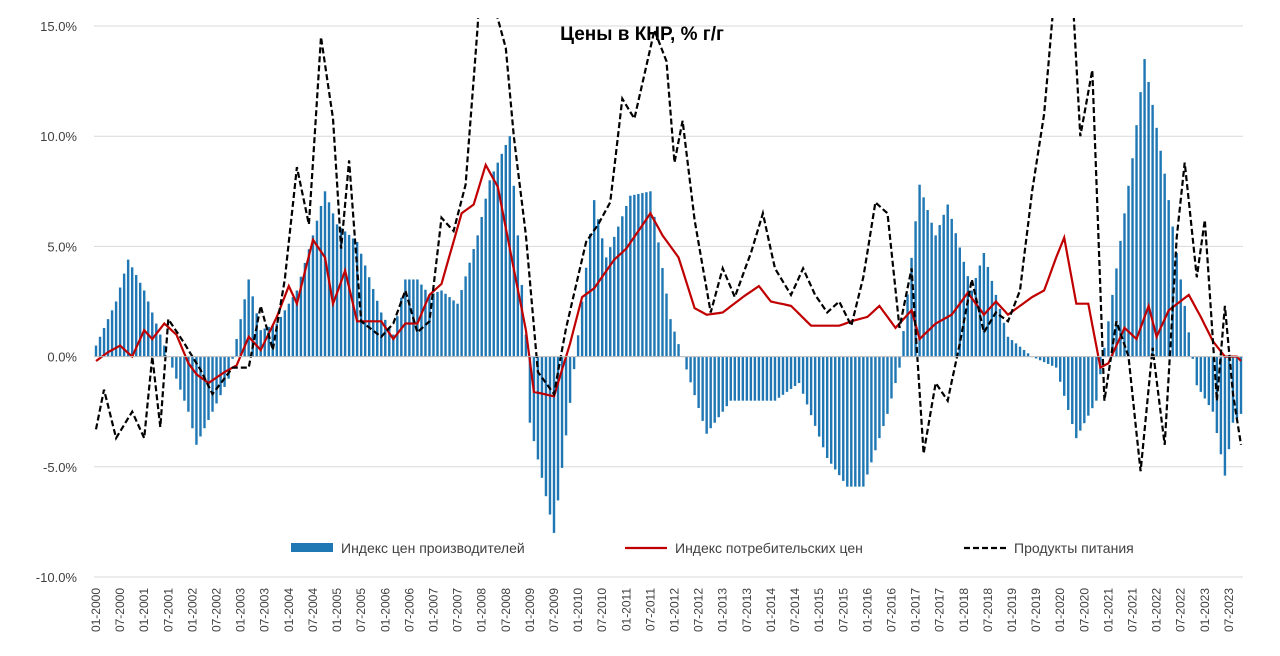 The width and height of the screenshot is (1280, 656). I want to click on x-tick-label: 07-2004, so click(313, 610).